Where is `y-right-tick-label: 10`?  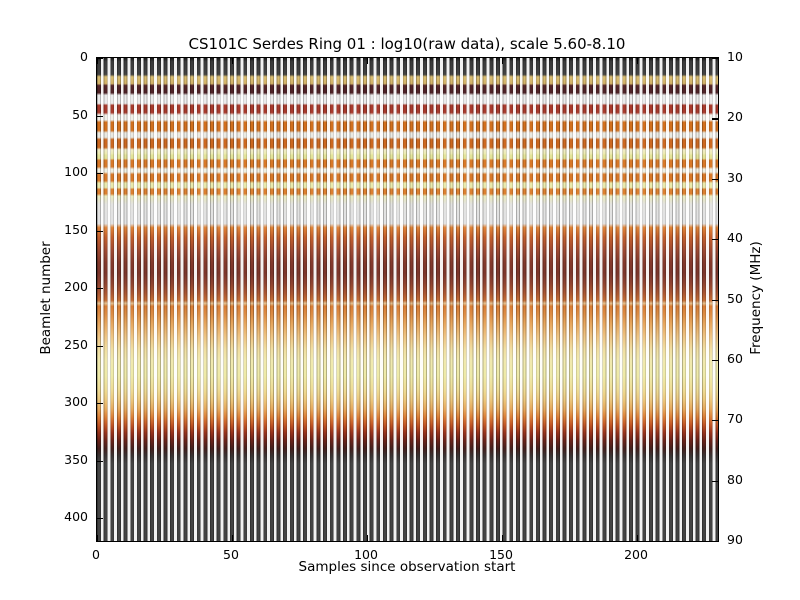 y-right-tick-label: 10 is located at coordinates (735, 56).